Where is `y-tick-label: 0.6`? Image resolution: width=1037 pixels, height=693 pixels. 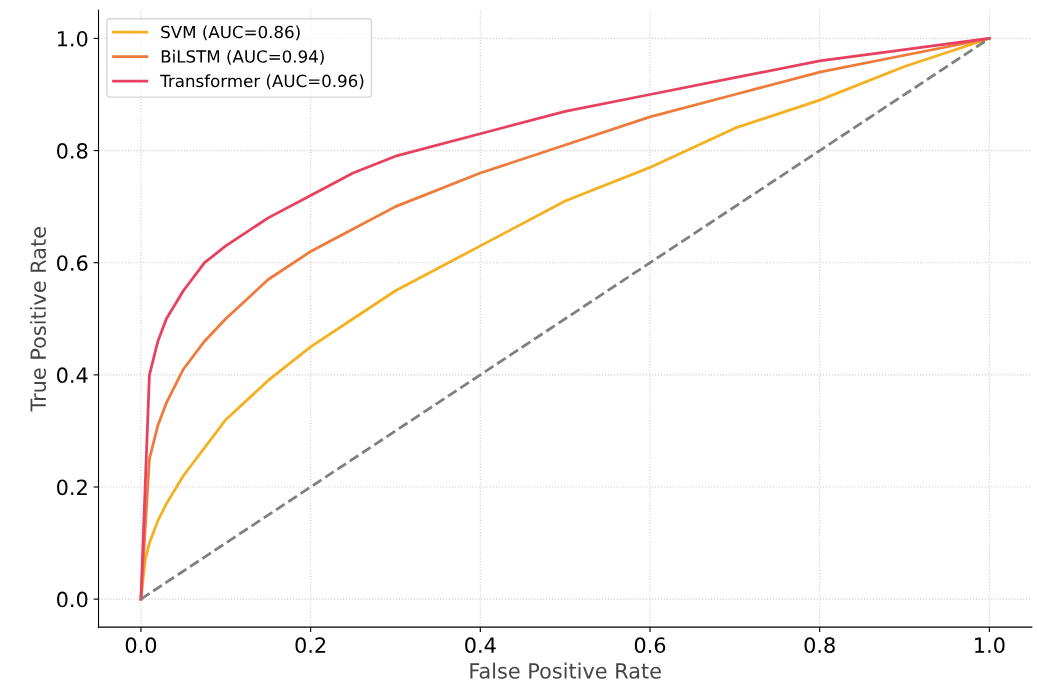
y-tick-label: 0.6 is located at coordinates (72, 263).